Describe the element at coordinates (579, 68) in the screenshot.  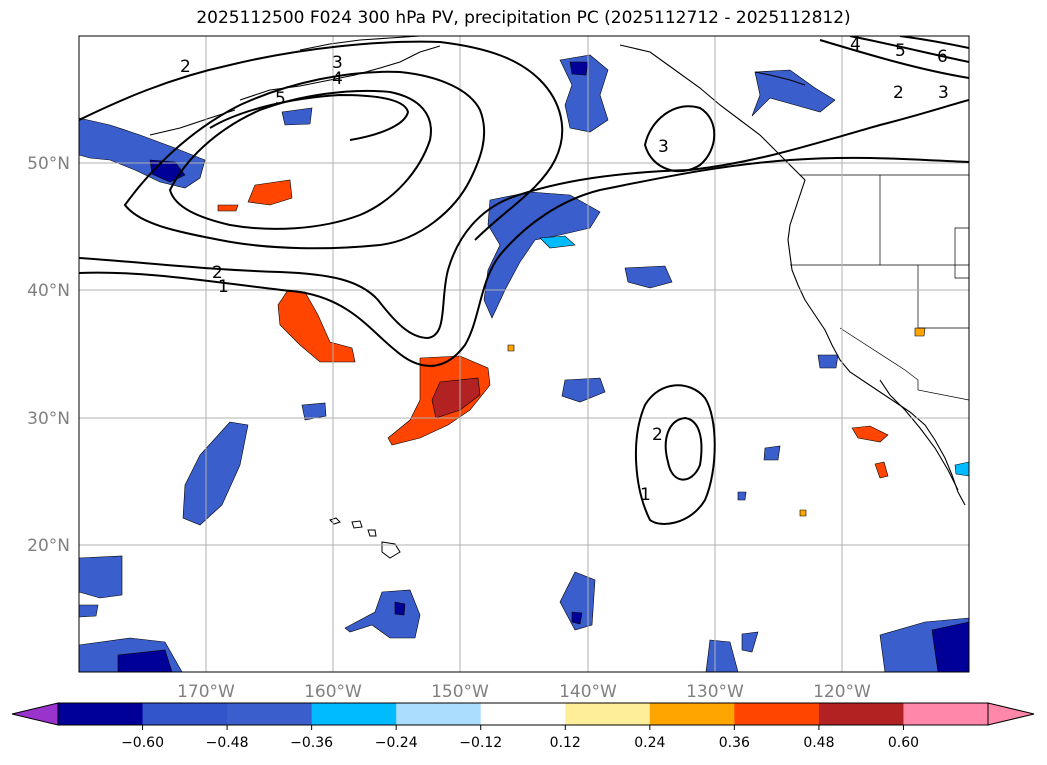
I see `neg-area-gulf-a-core` at that location.